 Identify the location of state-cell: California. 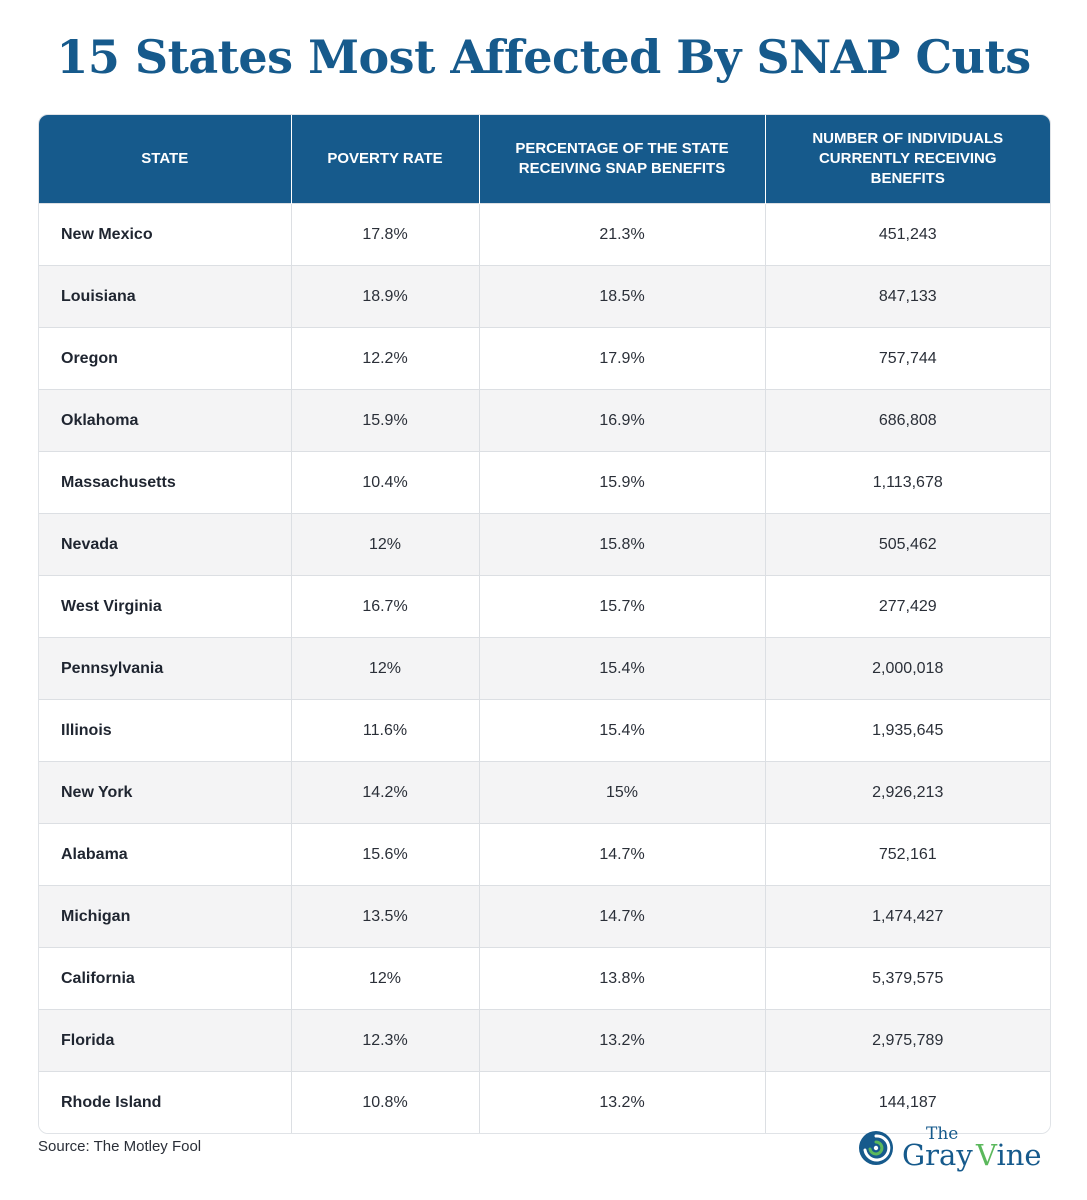
(165, 978).